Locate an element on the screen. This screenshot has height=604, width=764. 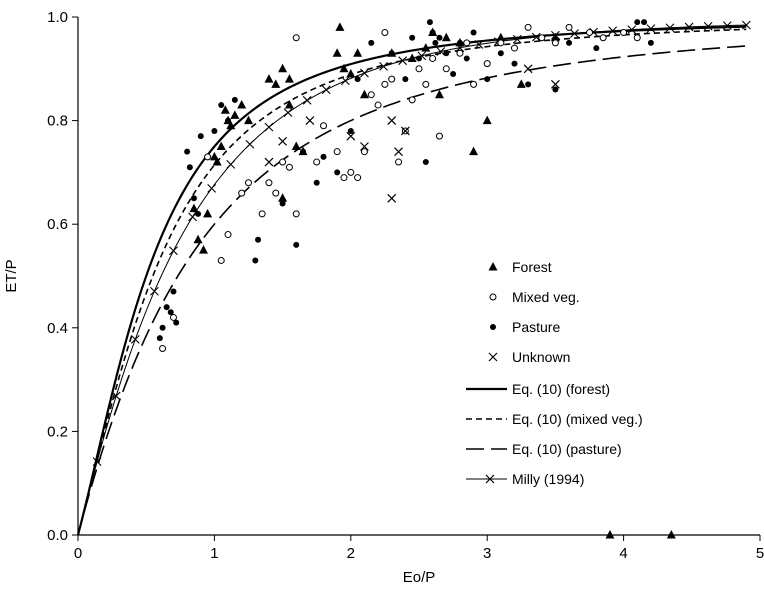
x-axis-title: Eo/P is located at coordinates (419, 577).